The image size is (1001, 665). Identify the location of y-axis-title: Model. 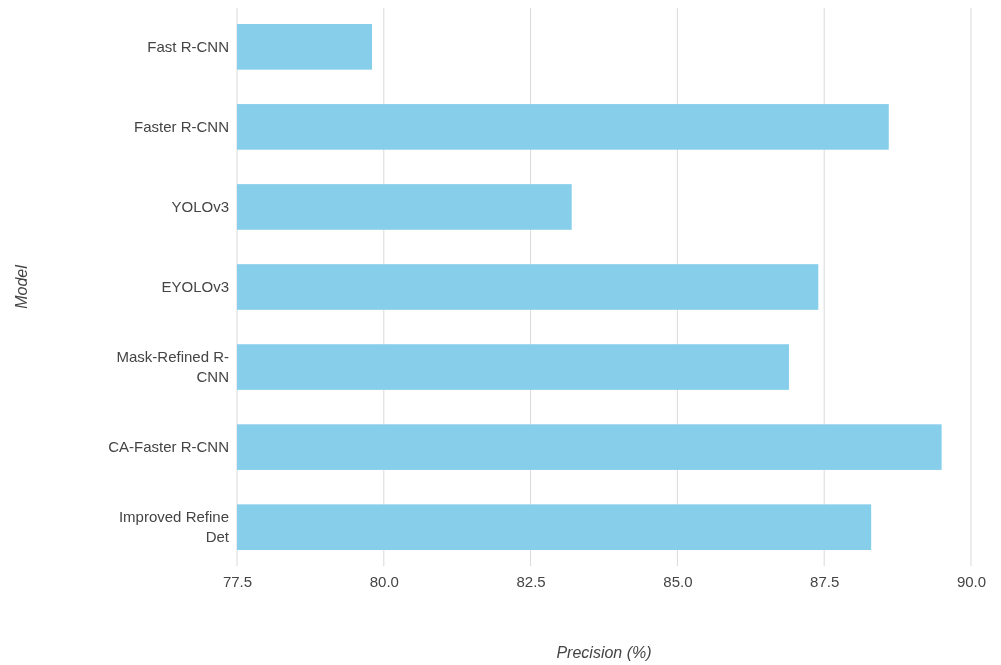
(21, 286).